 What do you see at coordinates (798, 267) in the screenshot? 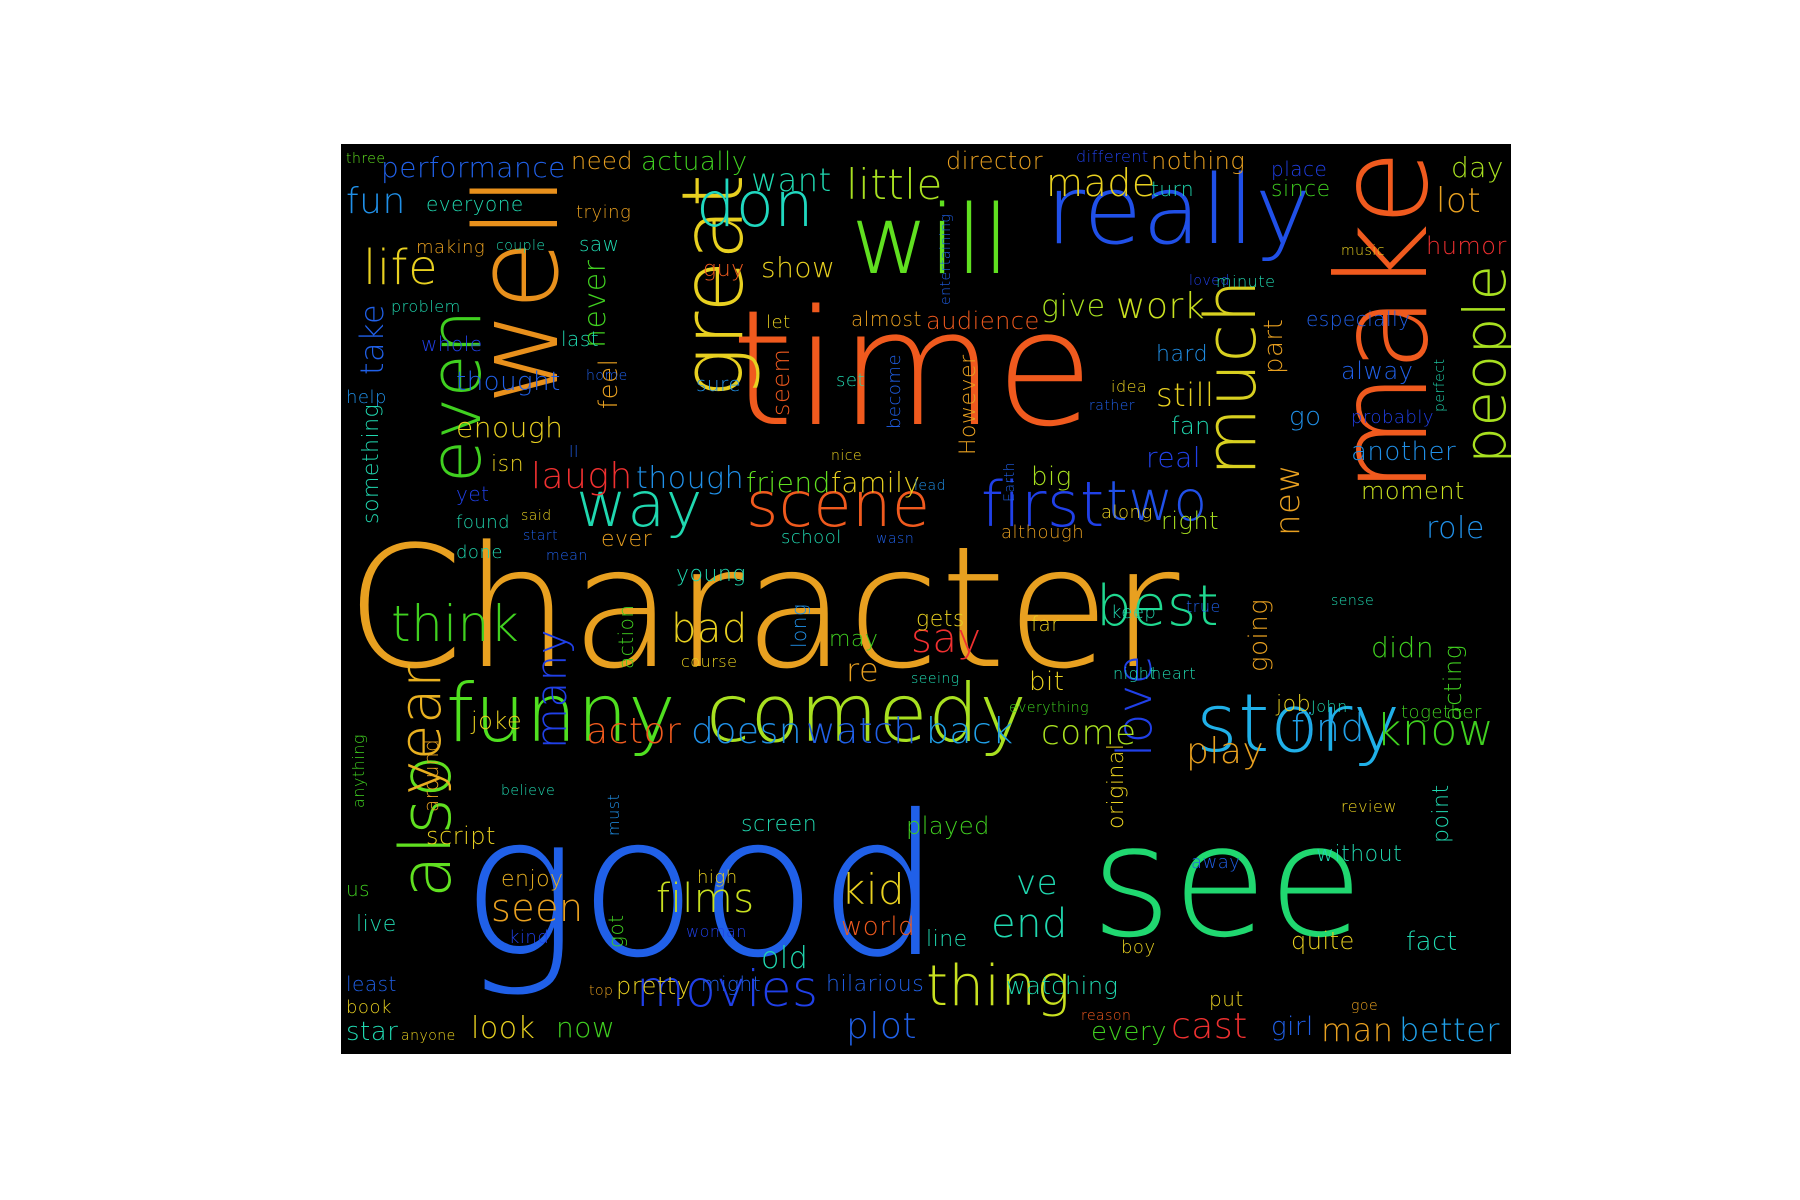
I see `word-show: show` at bounding box center [798, 267].